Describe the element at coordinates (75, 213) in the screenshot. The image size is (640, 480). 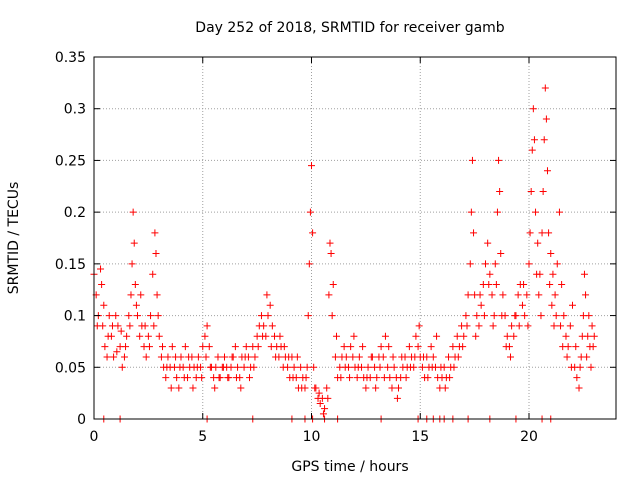
I see `y-tick-label: 0.2` at that location.